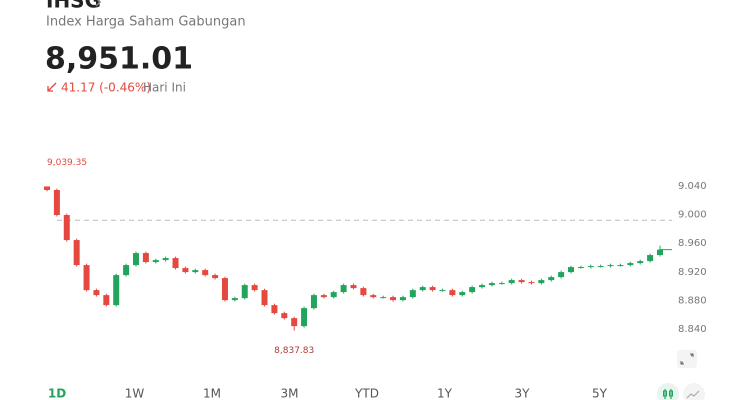 The width and height of the screenshot is (750, 400). What do you see at coordinates (693, 394) in the screenshot?
I see `line-icon` at bounding box center [693, 394].